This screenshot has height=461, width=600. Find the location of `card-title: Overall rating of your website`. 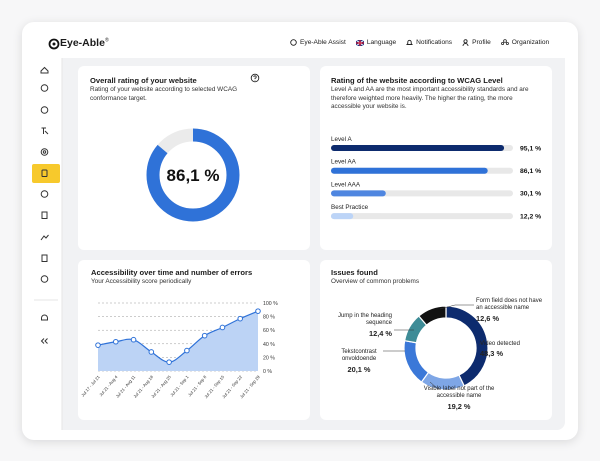

card-title: Overall rating of your website is located at coordinates (143, 80).